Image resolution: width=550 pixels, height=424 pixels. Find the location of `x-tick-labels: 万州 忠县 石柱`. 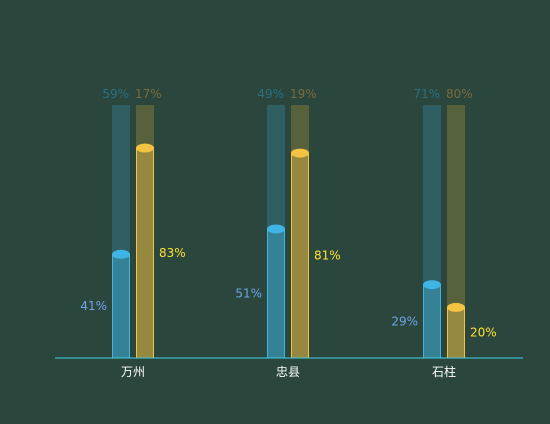

x-tick-labels: 万州 忠县 石柱 is located at coordinates (288, 371).